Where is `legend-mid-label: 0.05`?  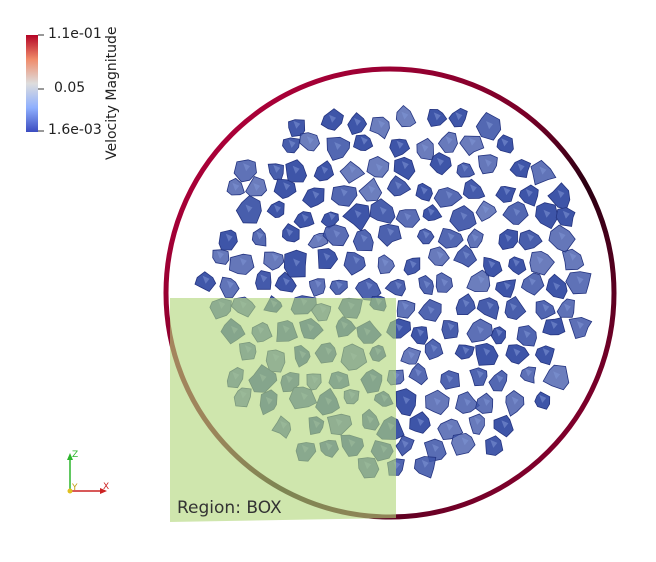
legend-mid-label: 0.05 is located at coordinates (70, 88).